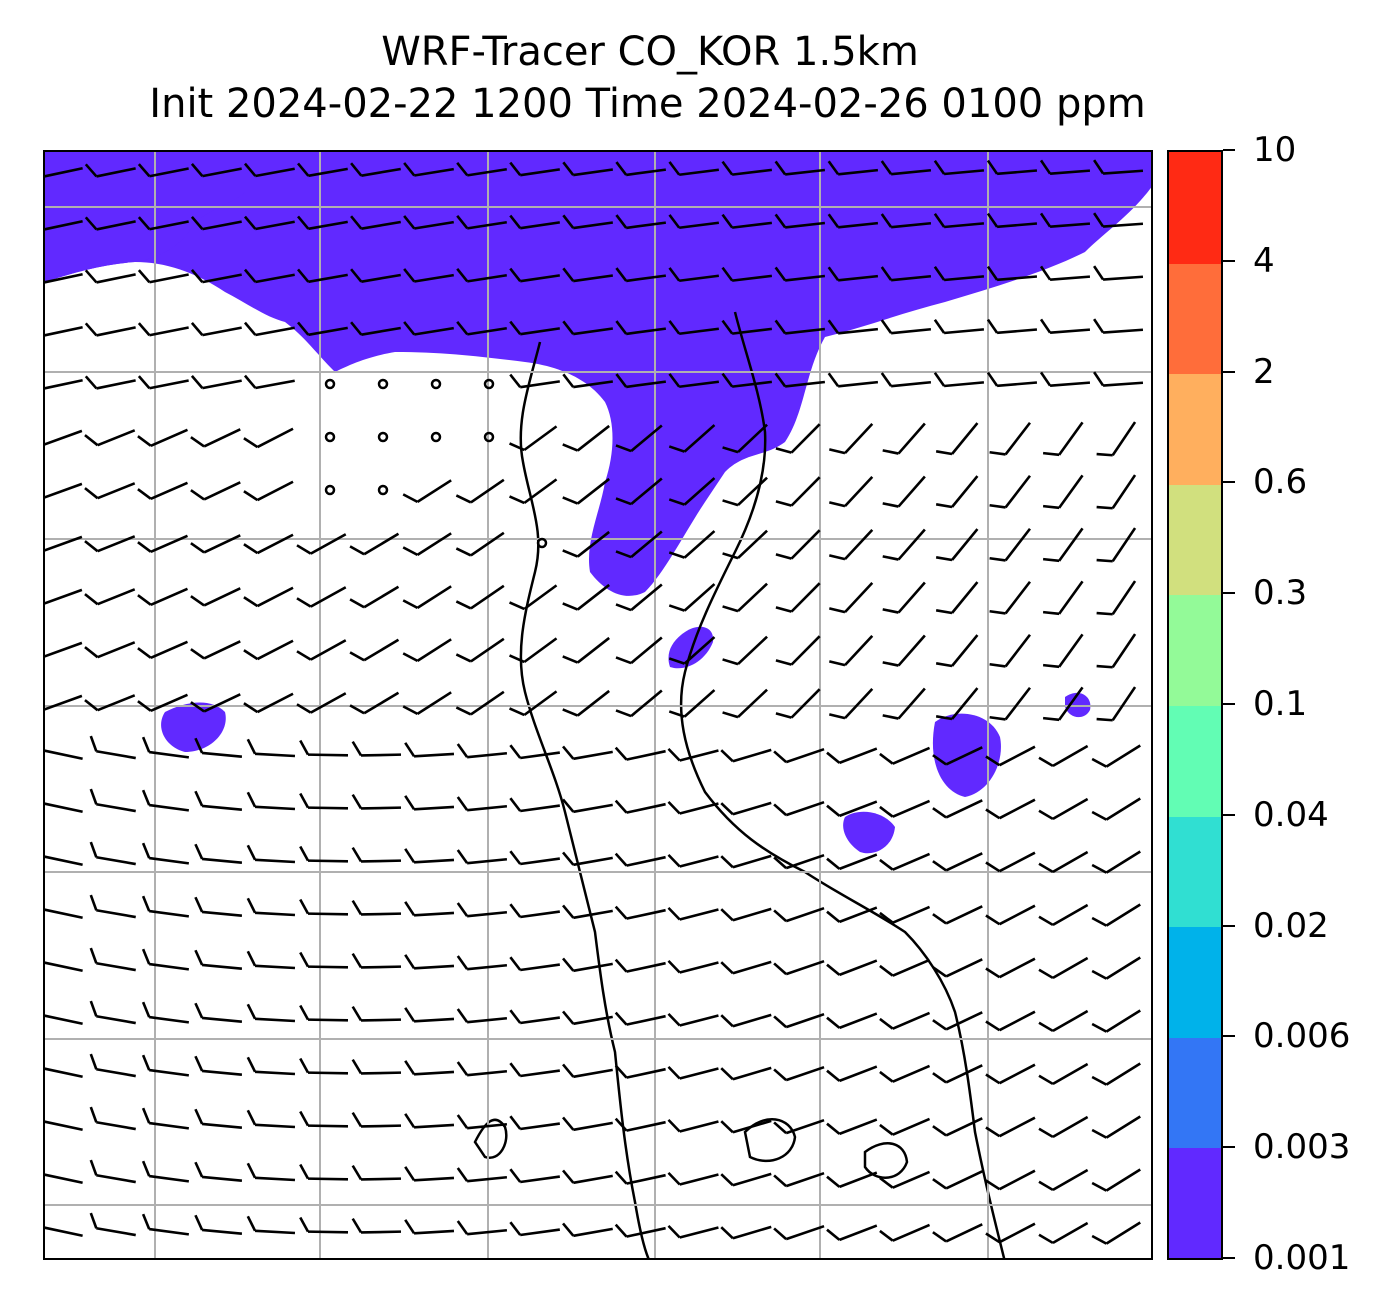  Describe the element at coordinates (1280, 593) in the screenshot. I see `colorbar-tick-label: 0.3` at that location.